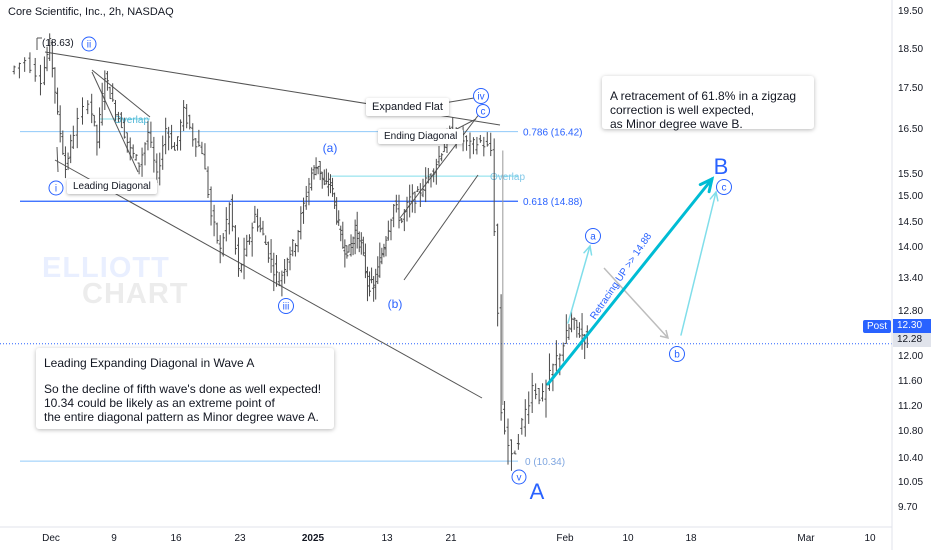  What do you see at coordinates (910, 431) in the screenshot?
I see `price-tick-label: 10.80` at bounding box center [910, 431].